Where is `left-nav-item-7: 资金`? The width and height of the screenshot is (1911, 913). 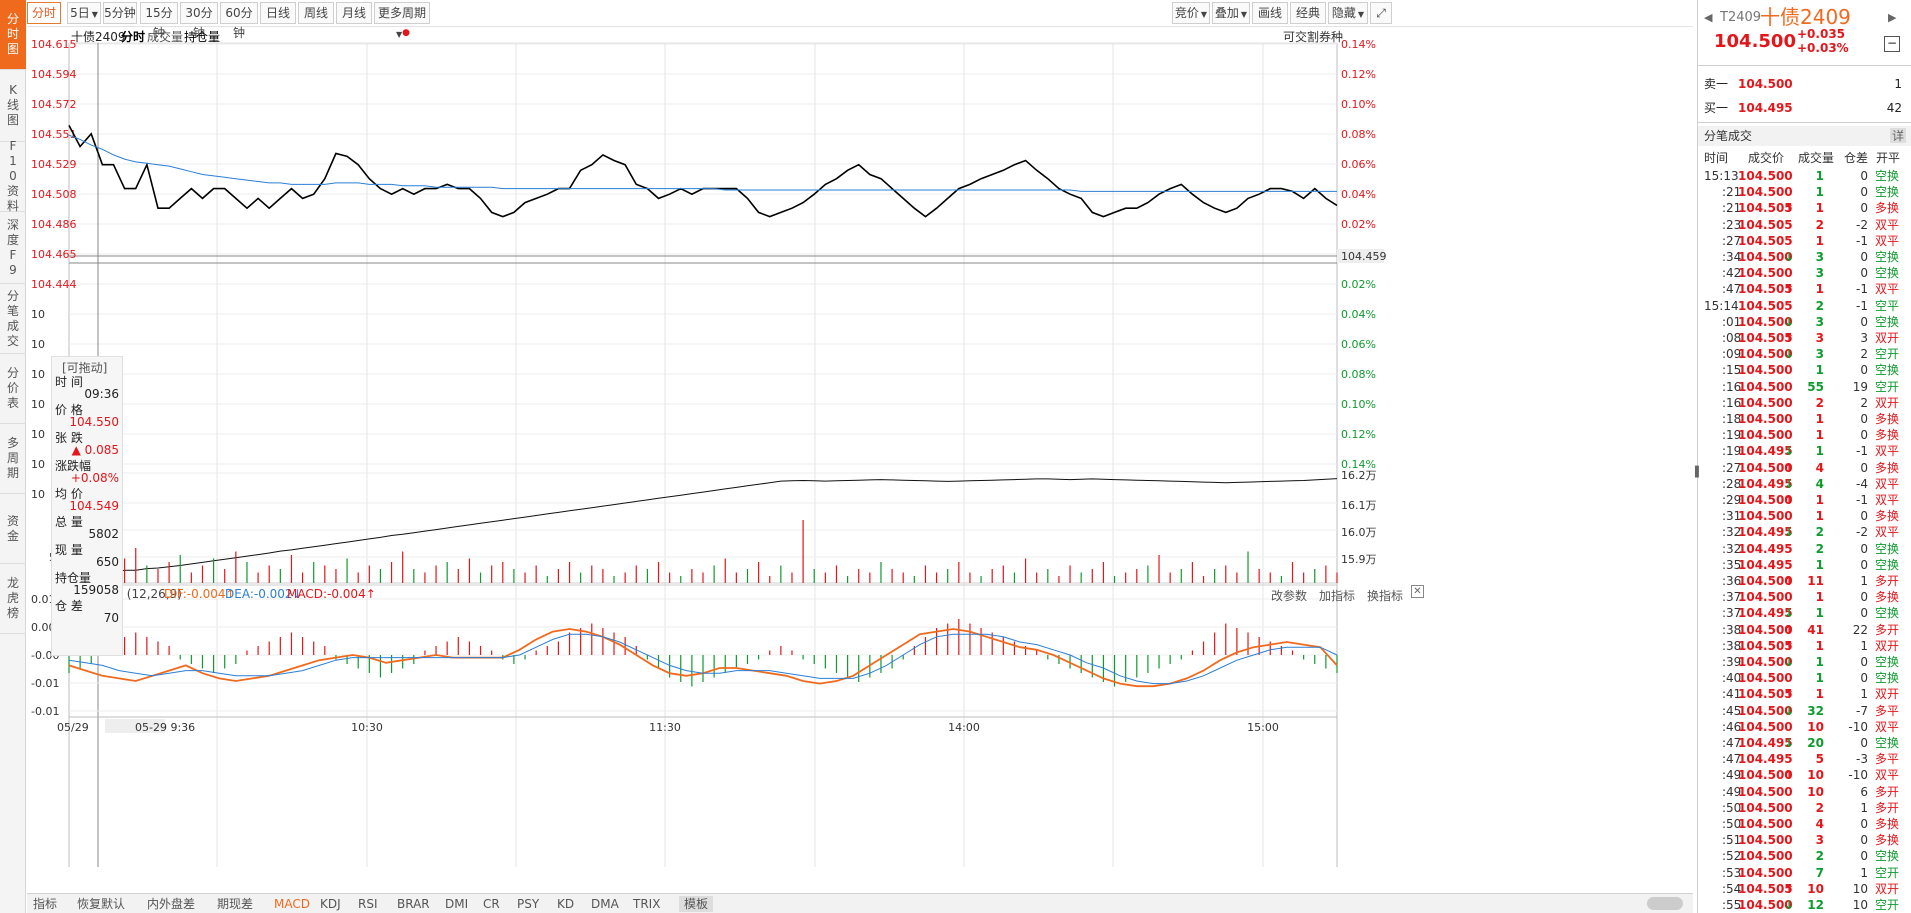
left-nav-item-7: 资金 is located at coordinates (13, 529).